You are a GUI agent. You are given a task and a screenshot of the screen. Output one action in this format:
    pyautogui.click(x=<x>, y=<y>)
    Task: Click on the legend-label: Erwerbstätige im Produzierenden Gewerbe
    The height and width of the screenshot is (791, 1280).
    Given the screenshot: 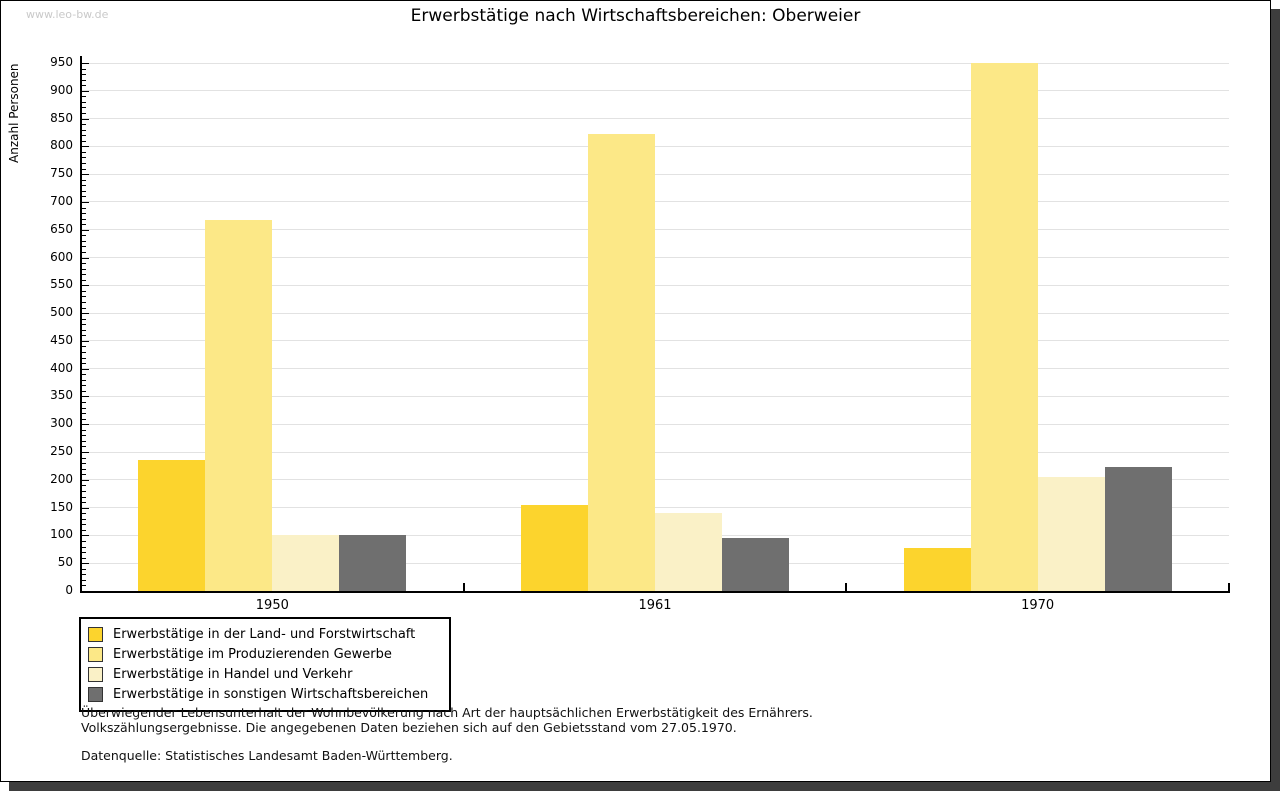 What is the action you would take?
    pyautogui.click(x=252, y=654)
    